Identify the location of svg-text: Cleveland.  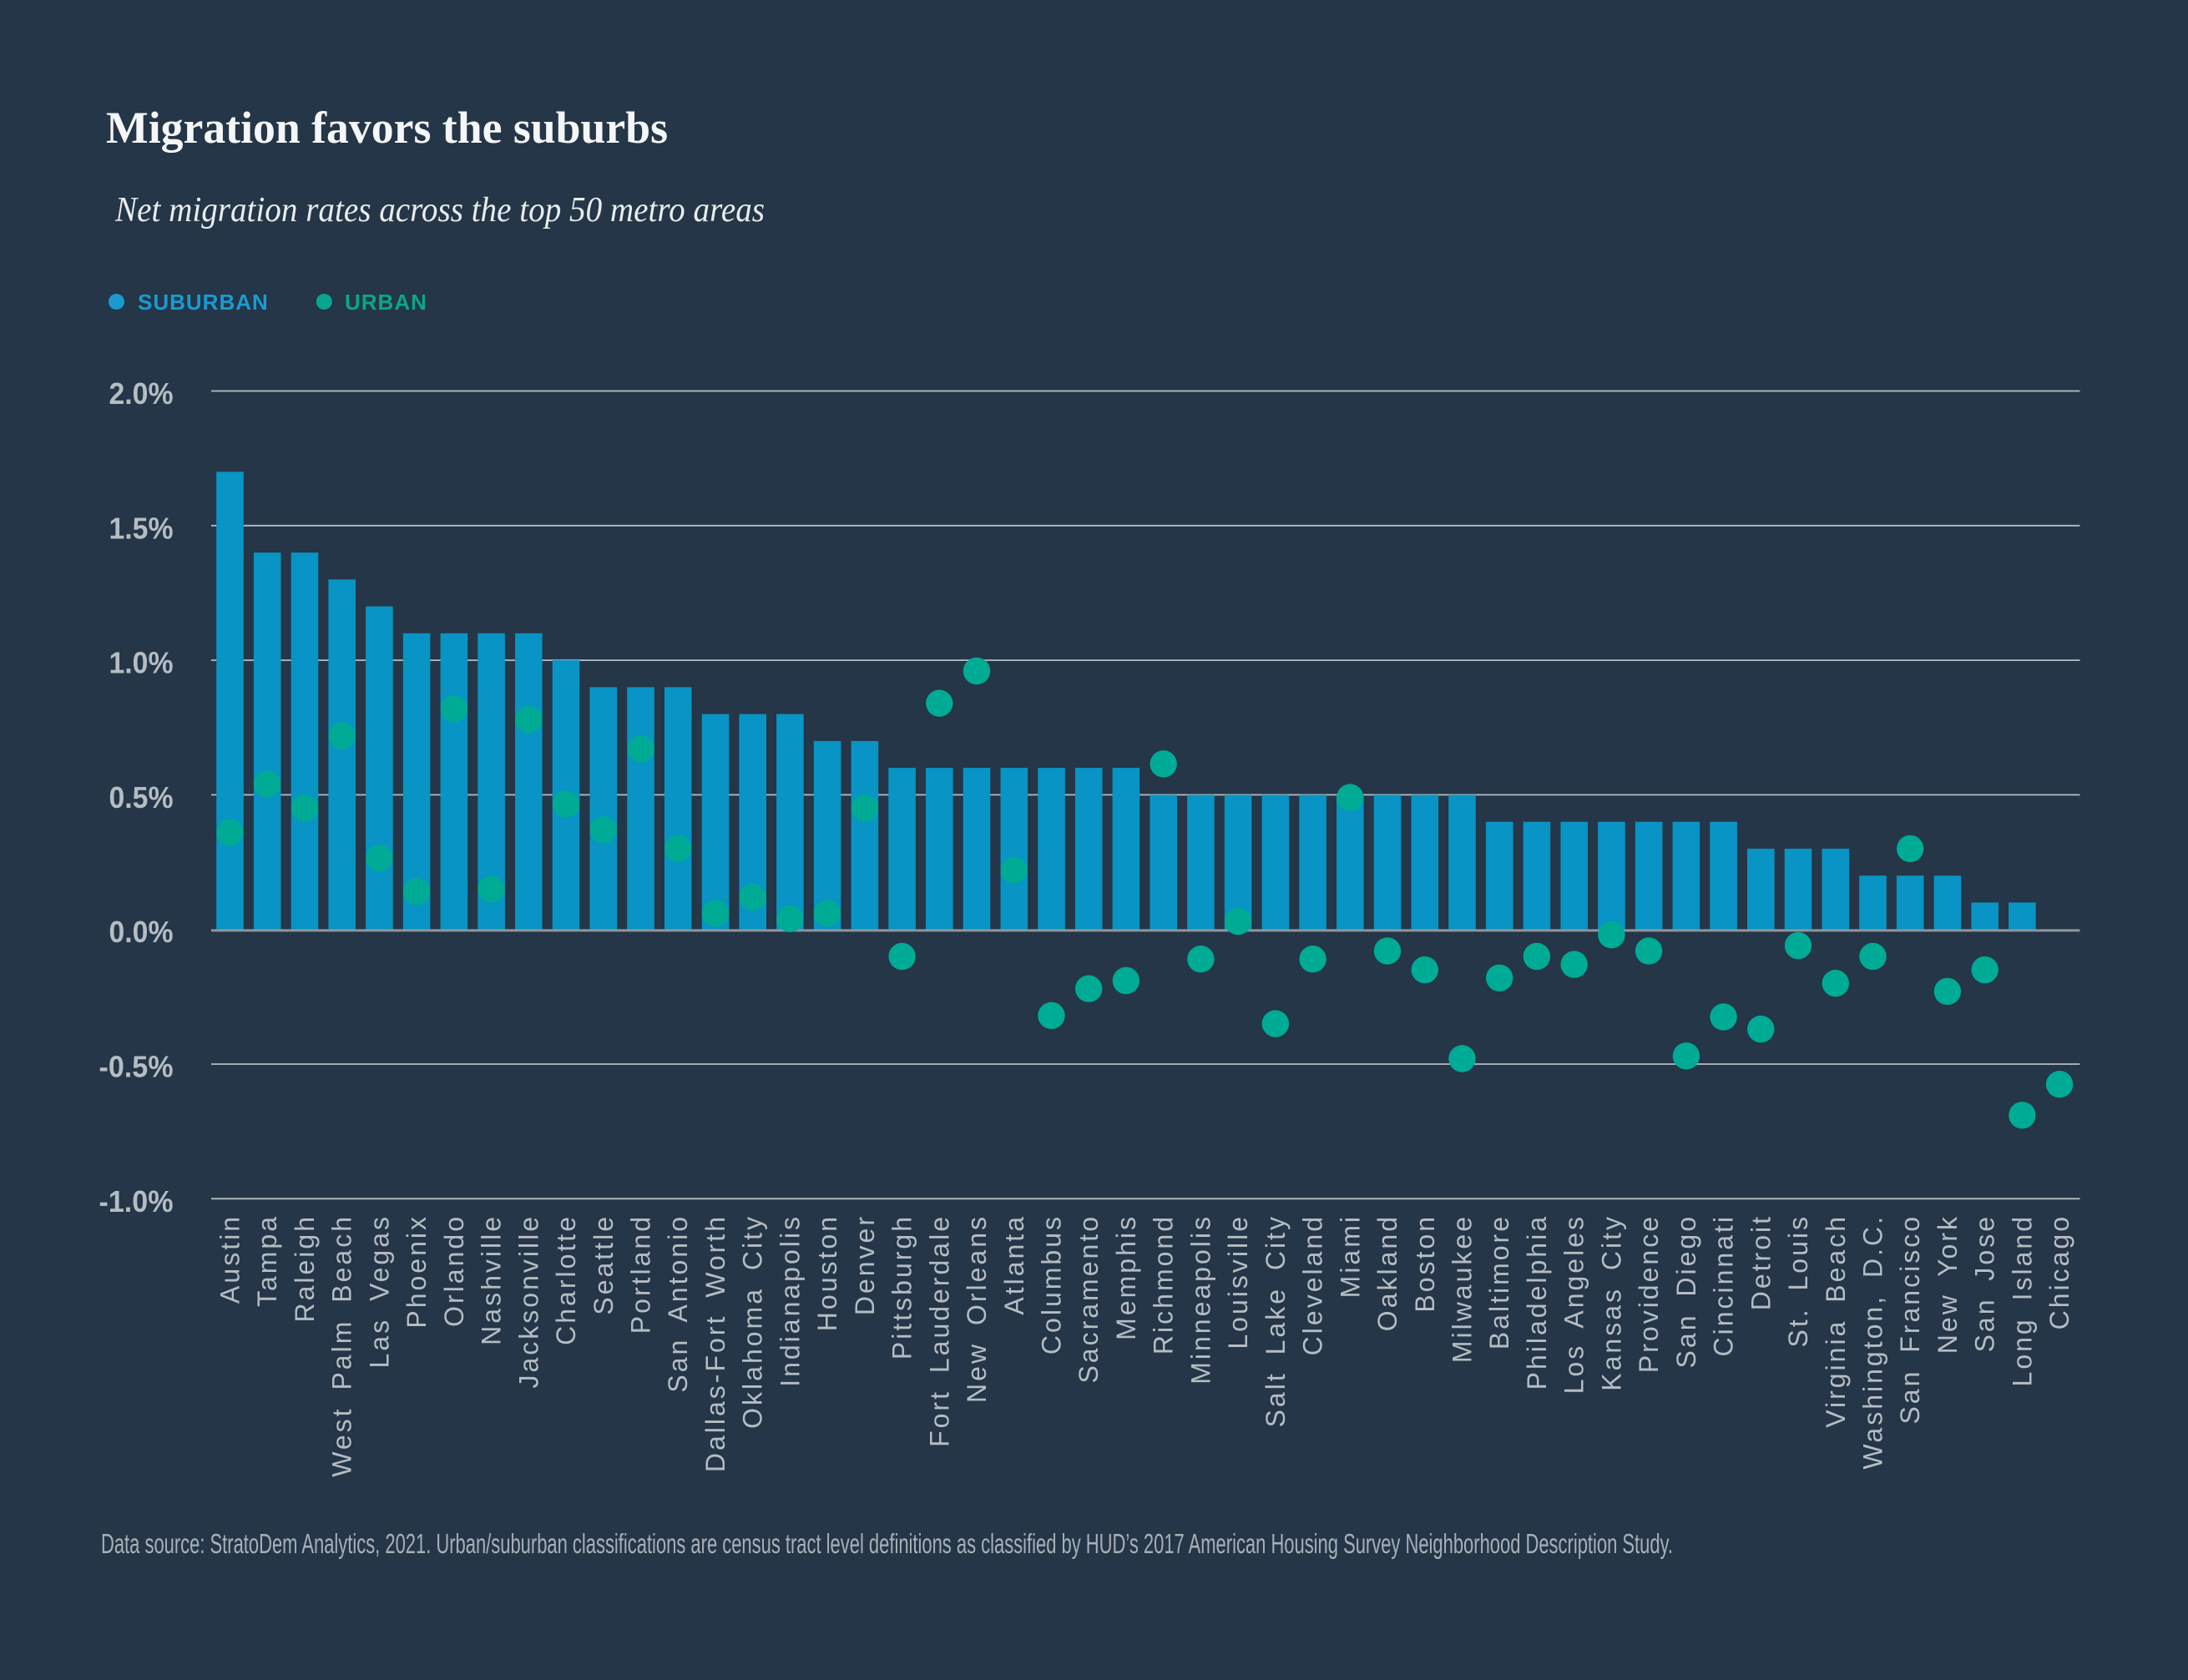
(1313, 1284).